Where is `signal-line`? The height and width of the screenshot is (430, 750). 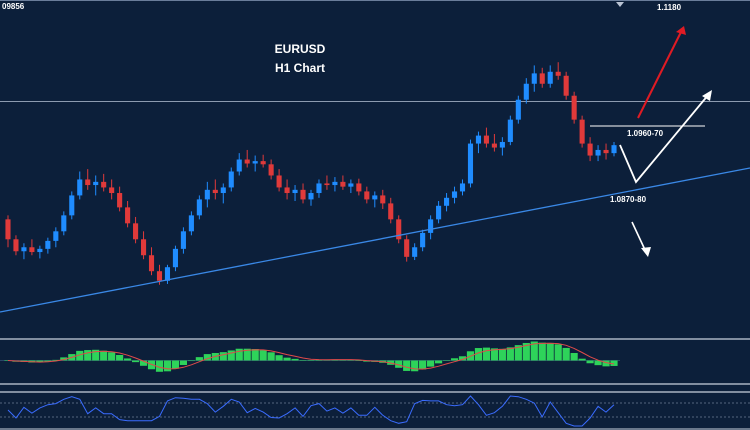 signal-line is located at coordinates (311, 356).